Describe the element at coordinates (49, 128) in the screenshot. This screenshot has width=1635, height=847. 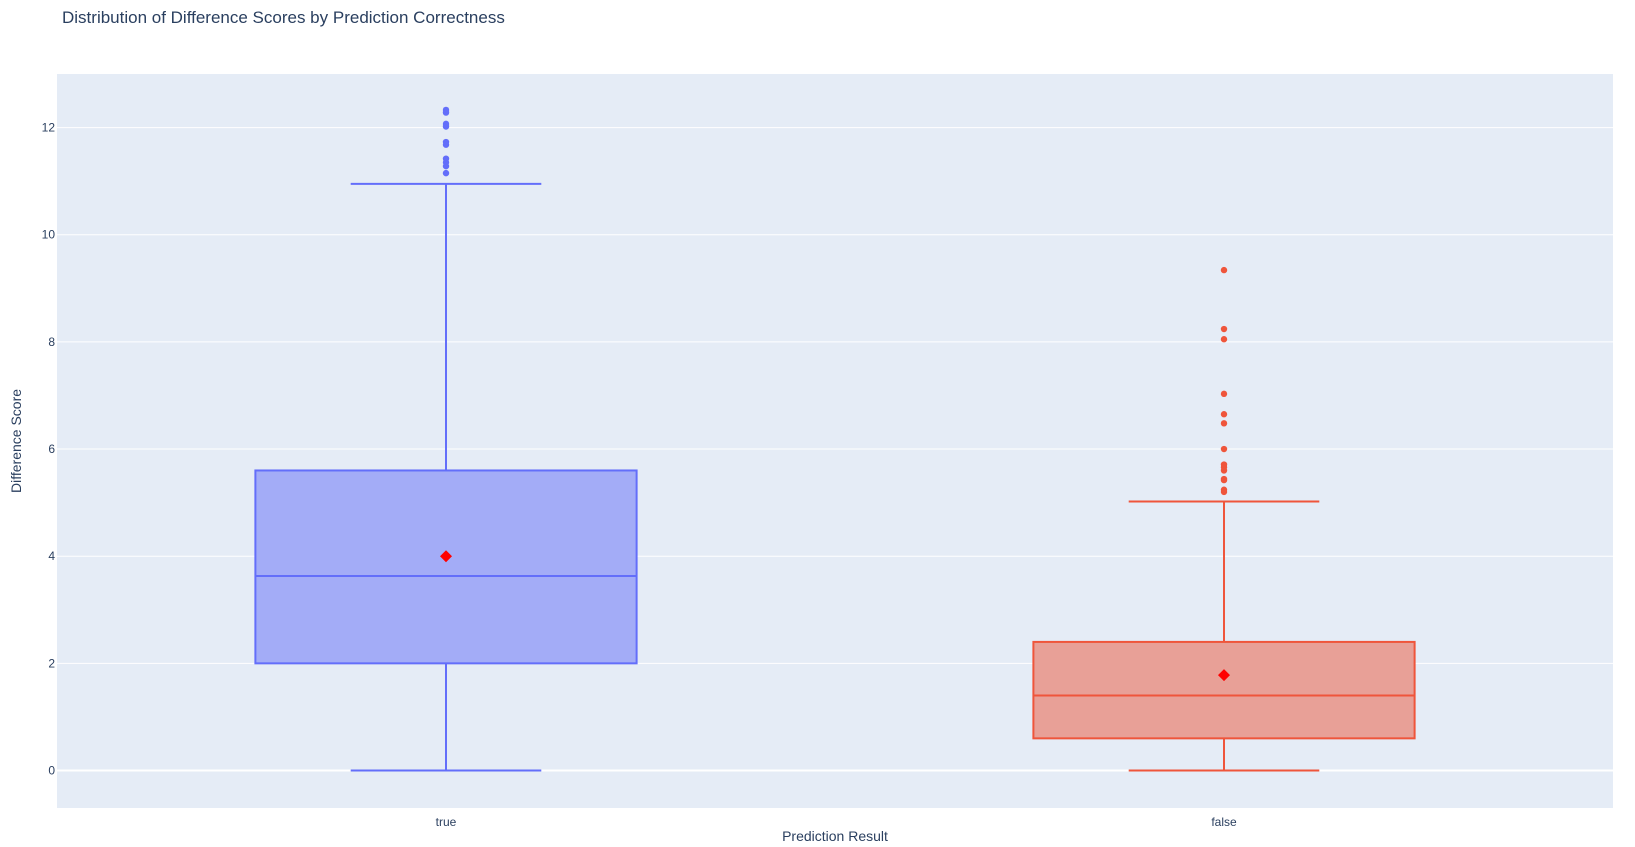
I see `y-tick-label-12: 12` at that location.